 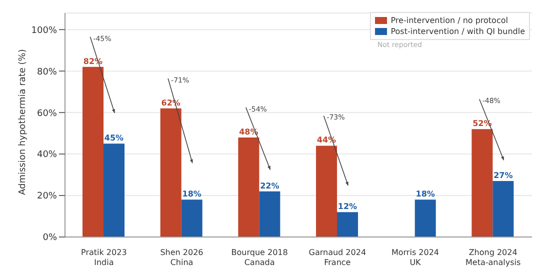 I want to click on y-tick-label: 60%, so click(x=47, y=113).